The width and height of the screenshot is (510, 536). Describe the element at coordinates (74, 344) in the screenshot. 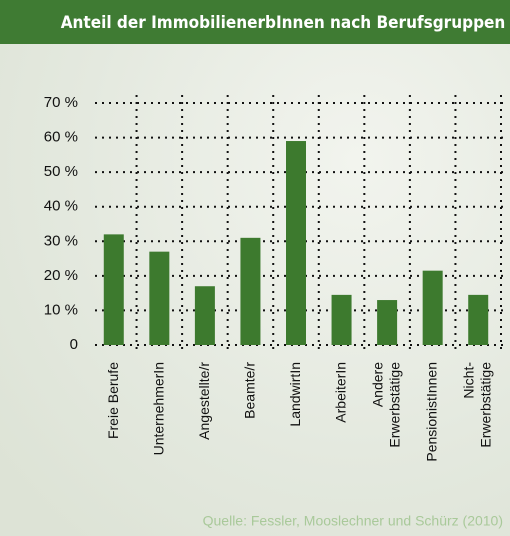

I see `y-tick-label: 0` at that location.